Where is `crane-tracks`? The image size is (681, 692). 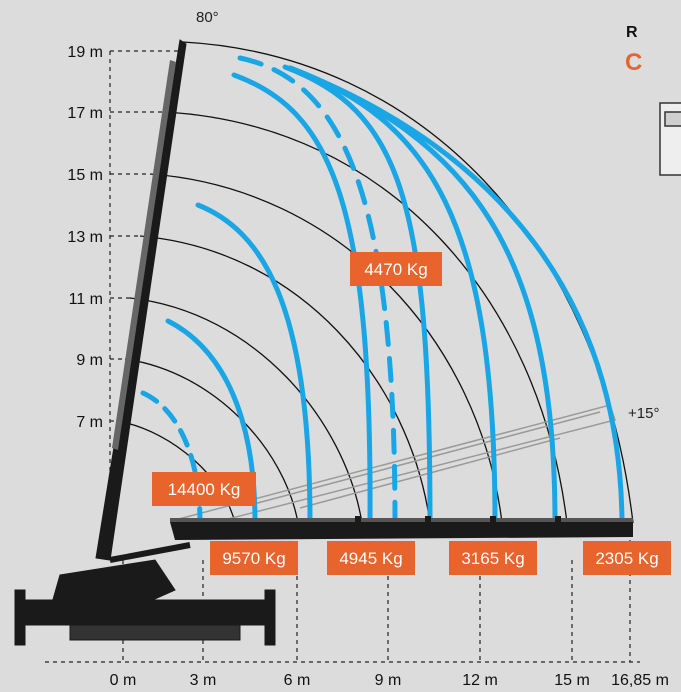 crane-tracks is located at coordinates (155, 632).